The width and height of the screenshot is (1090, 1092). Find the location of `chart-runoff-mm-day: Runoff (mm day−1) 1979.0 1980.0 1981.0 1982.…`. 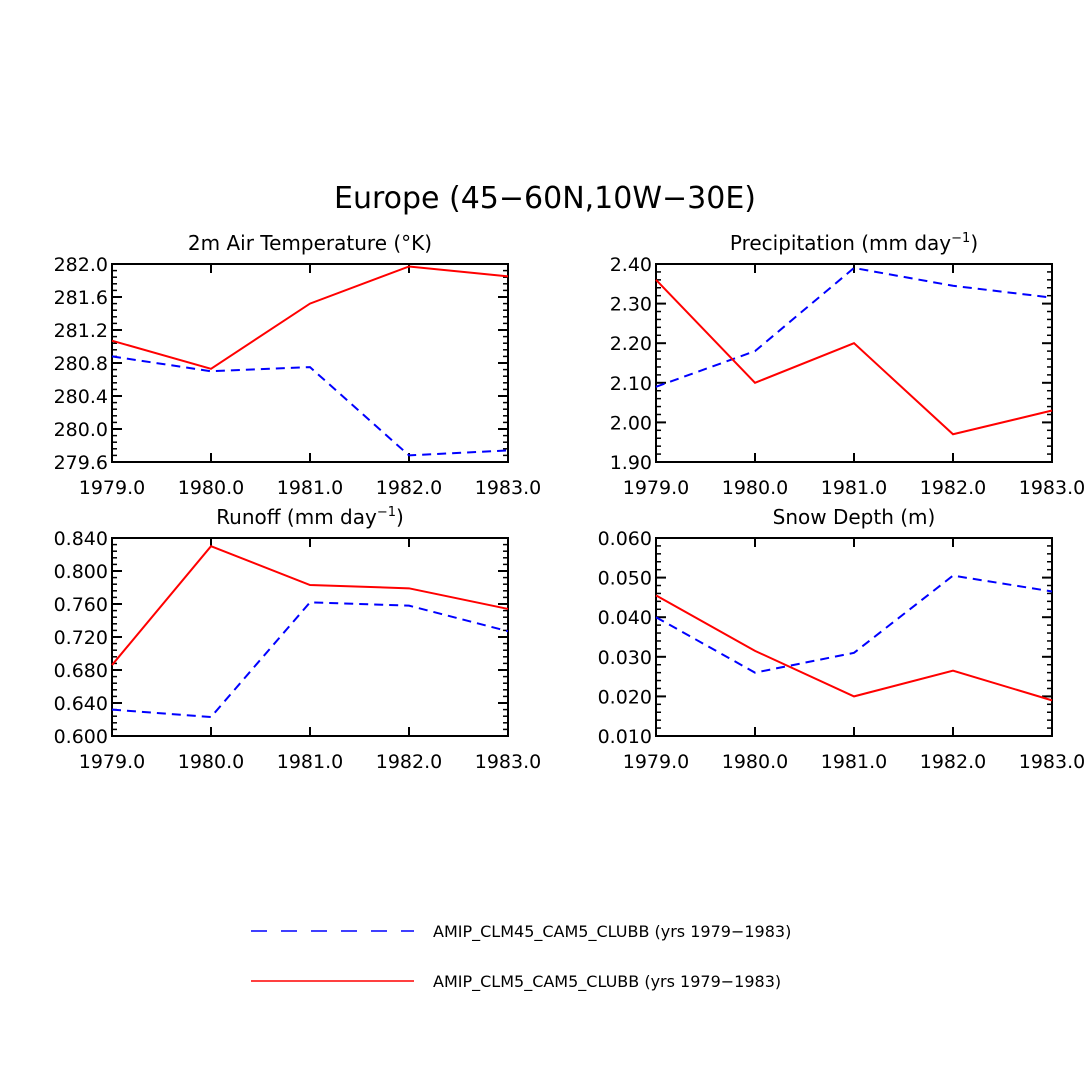

chart-runoff-mm-day: Runoff (mm day−1) 1979.0 1980.0 1981.0 1982.… is located at coordinates (298, 639).